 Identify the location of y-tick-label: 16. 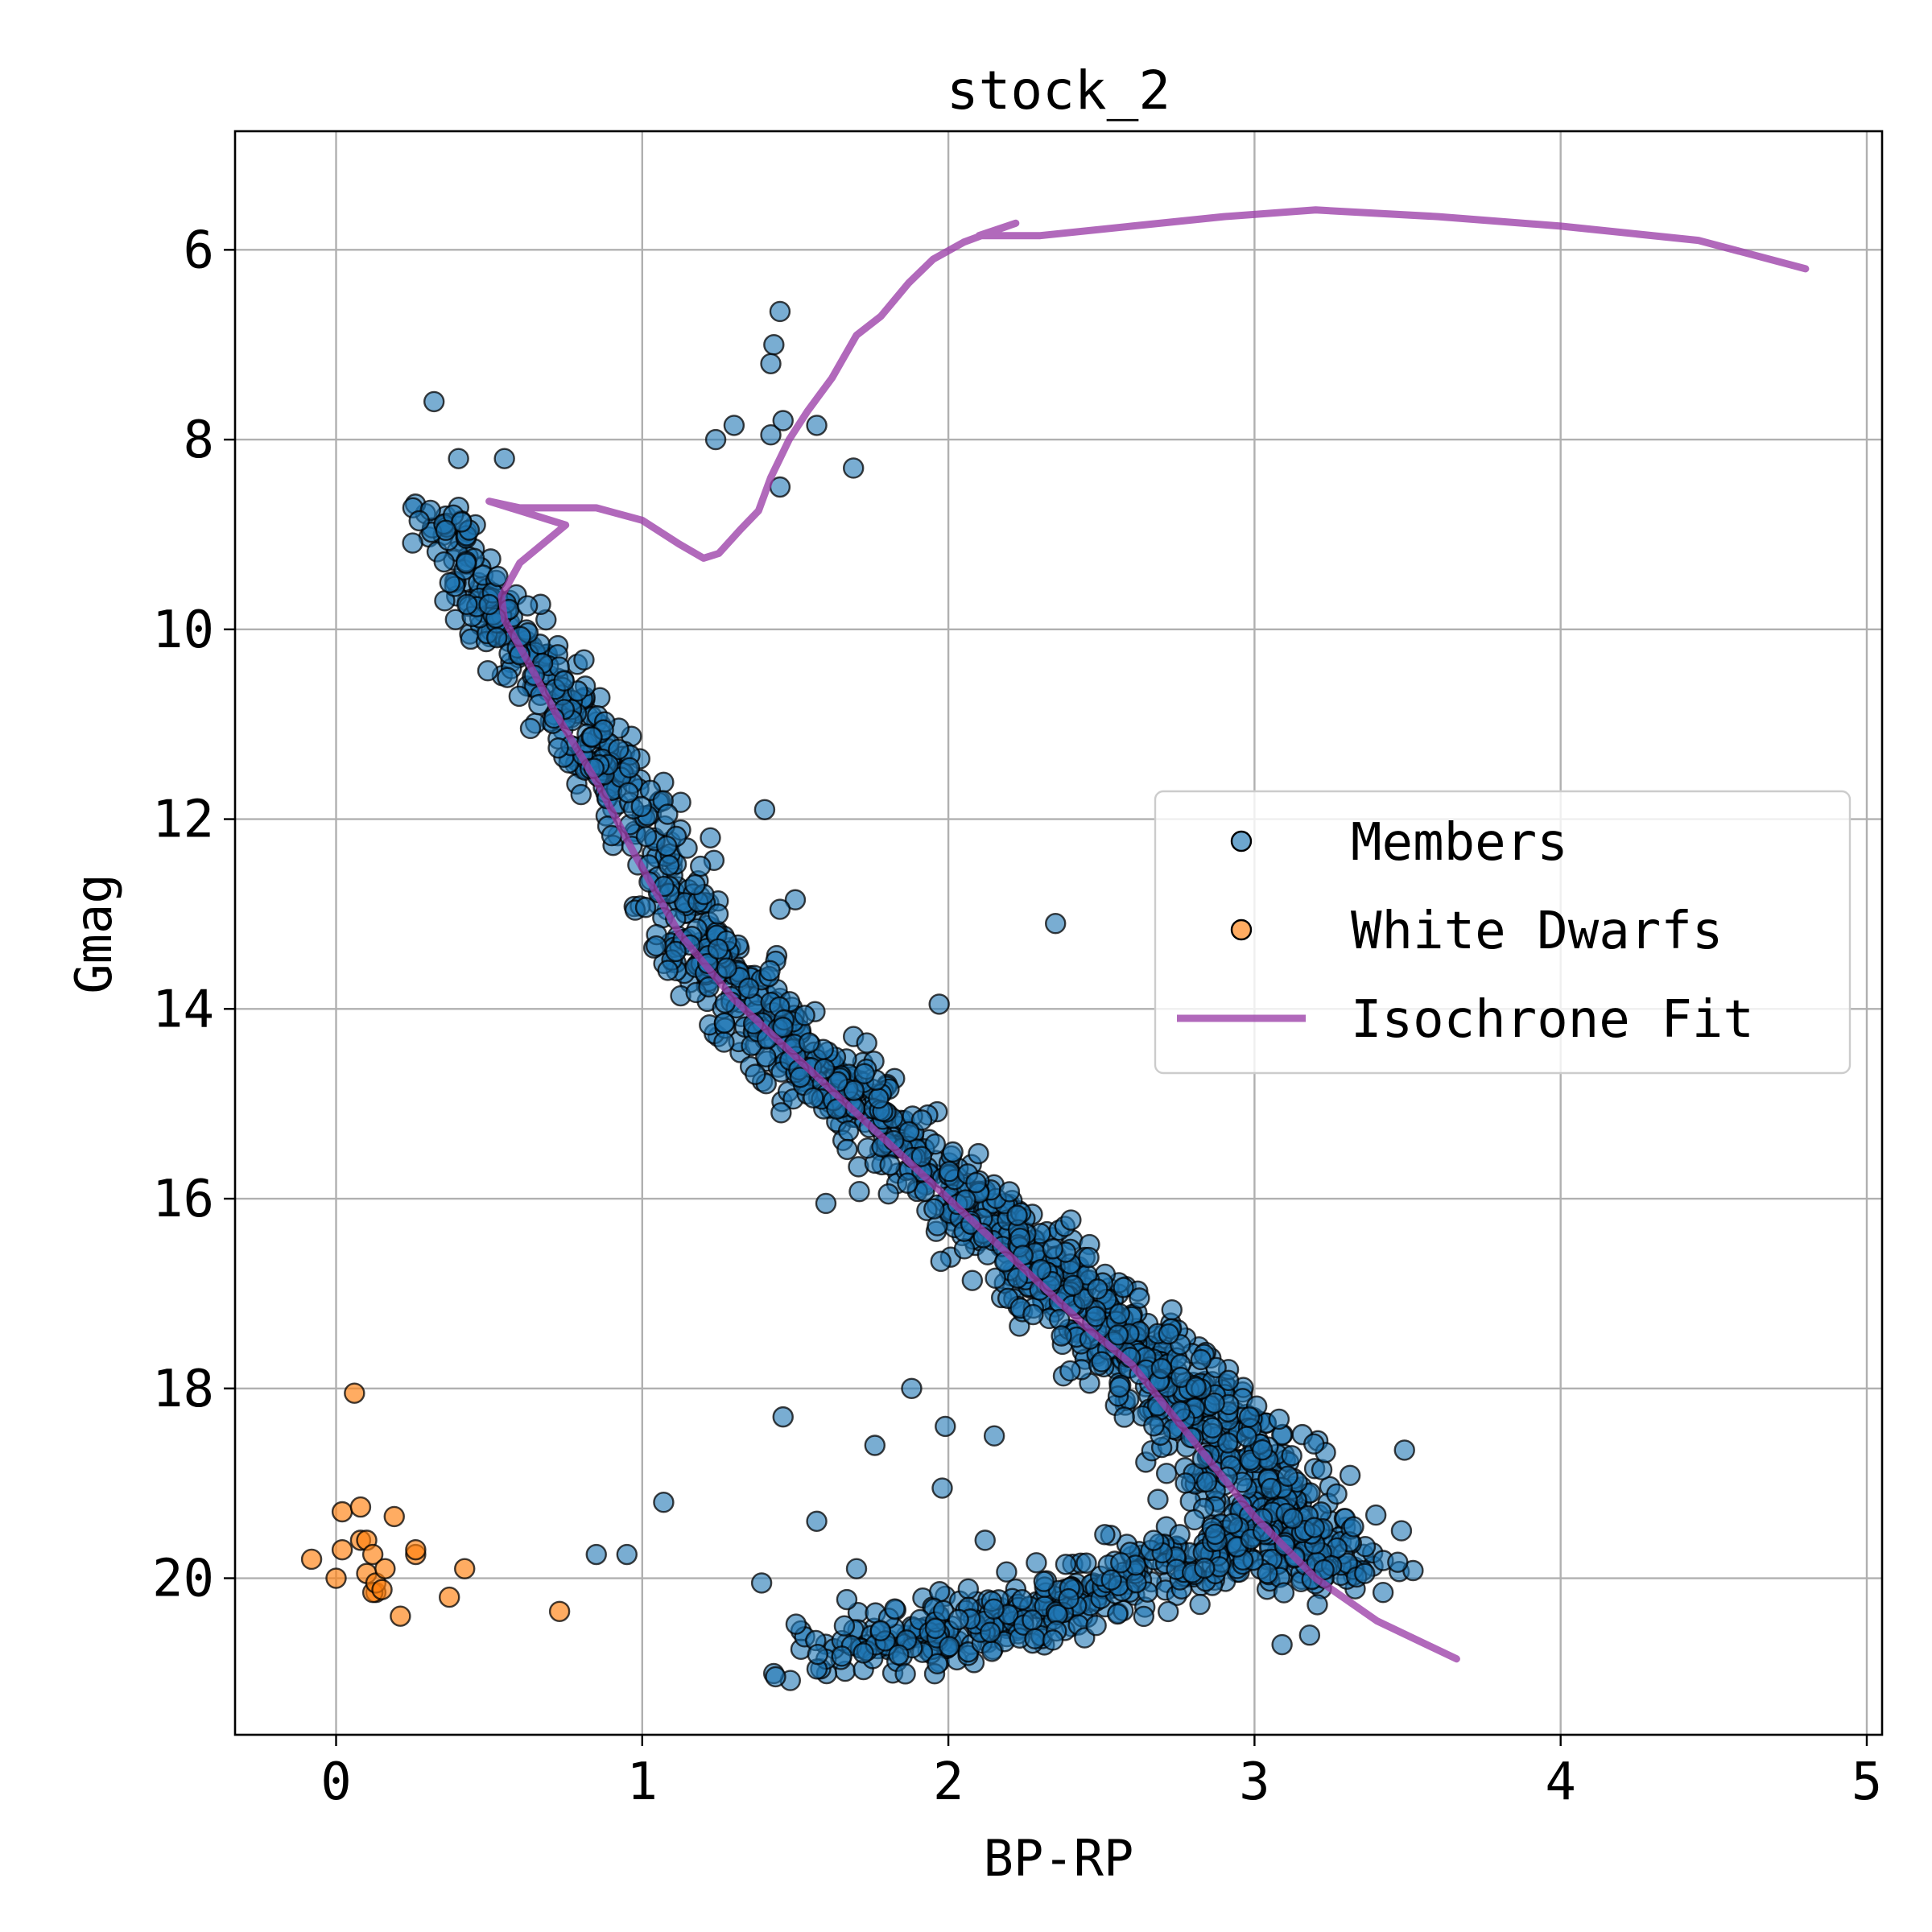
(183, 1199).